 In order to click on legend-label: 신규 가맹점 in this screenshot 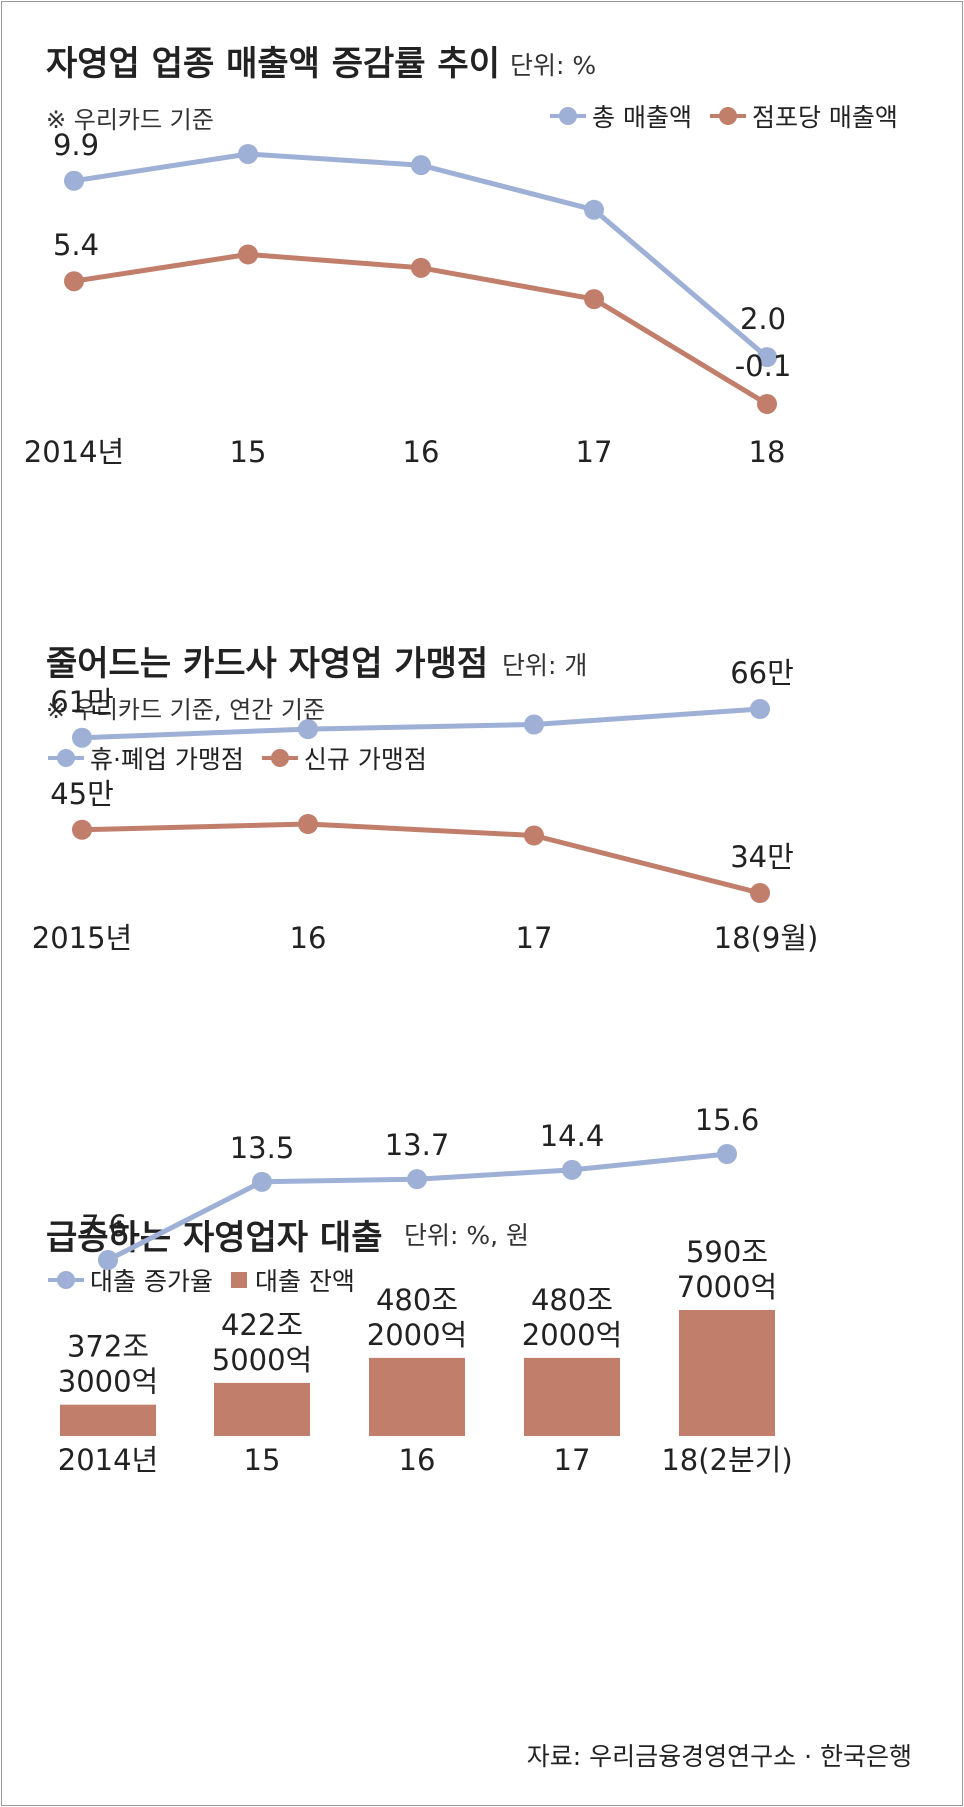, I will do `click(365, 759)`.